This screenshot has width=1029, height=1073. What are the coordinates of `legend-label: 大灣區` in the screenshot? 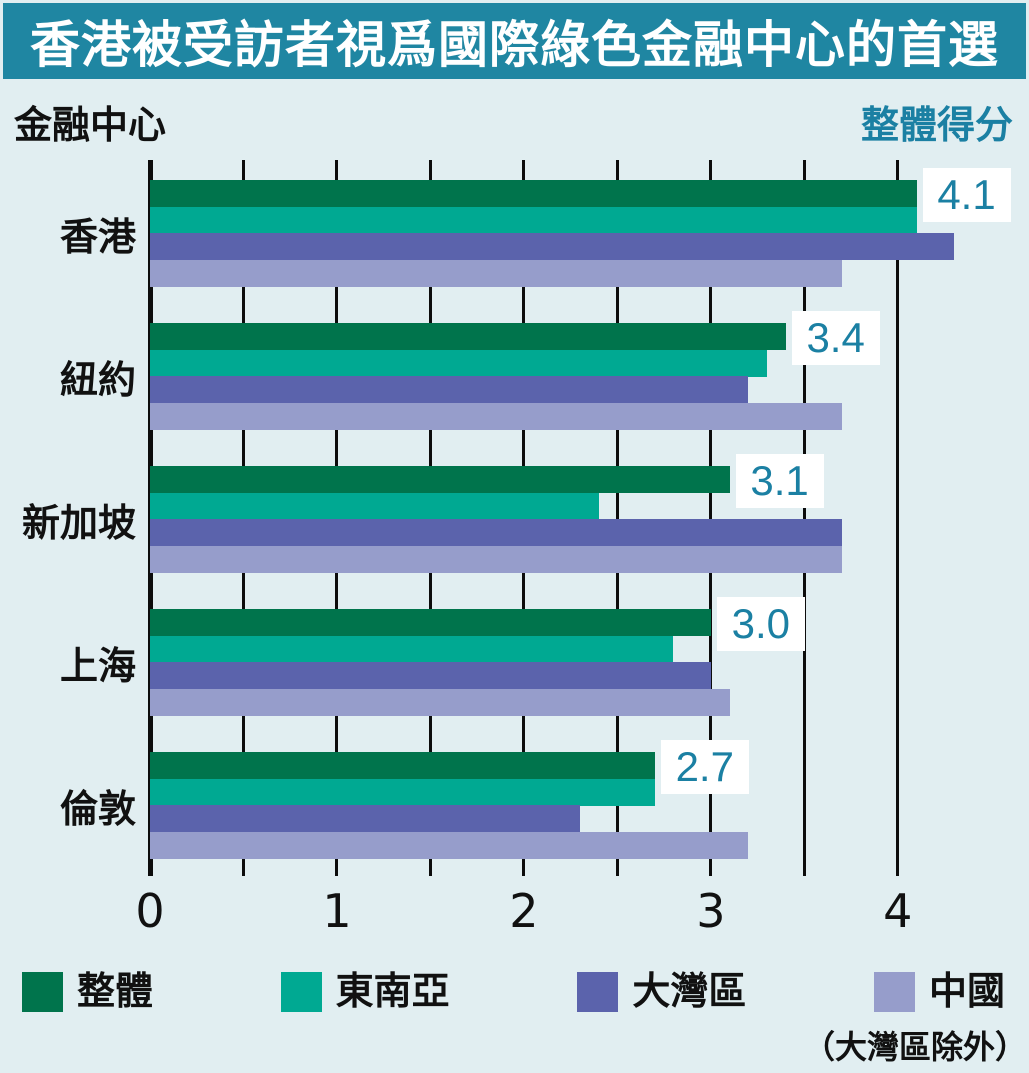 It's located at (689, 992).